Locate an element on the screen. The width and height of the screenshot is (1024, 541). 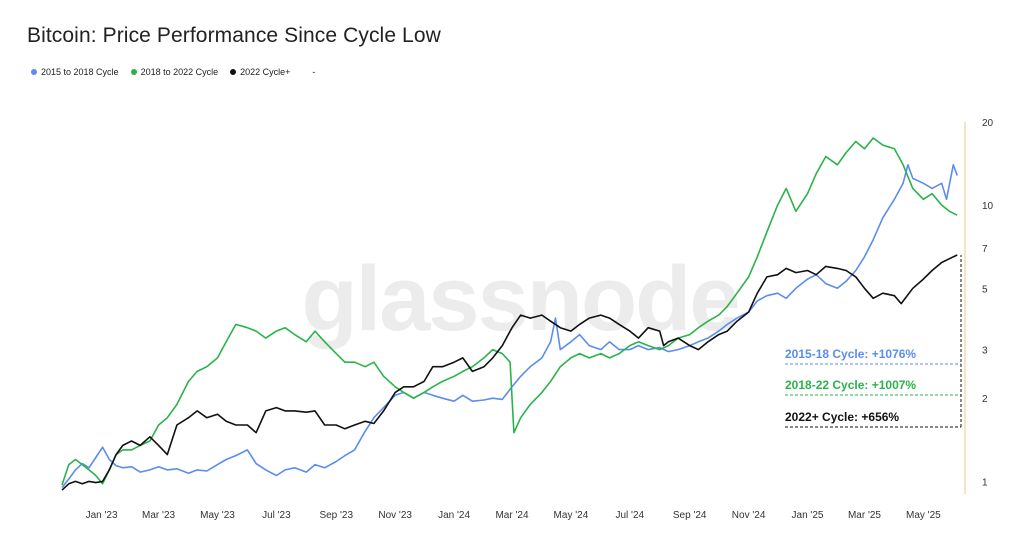
y-tick-label: 7 is located at coordinates (985, 249).